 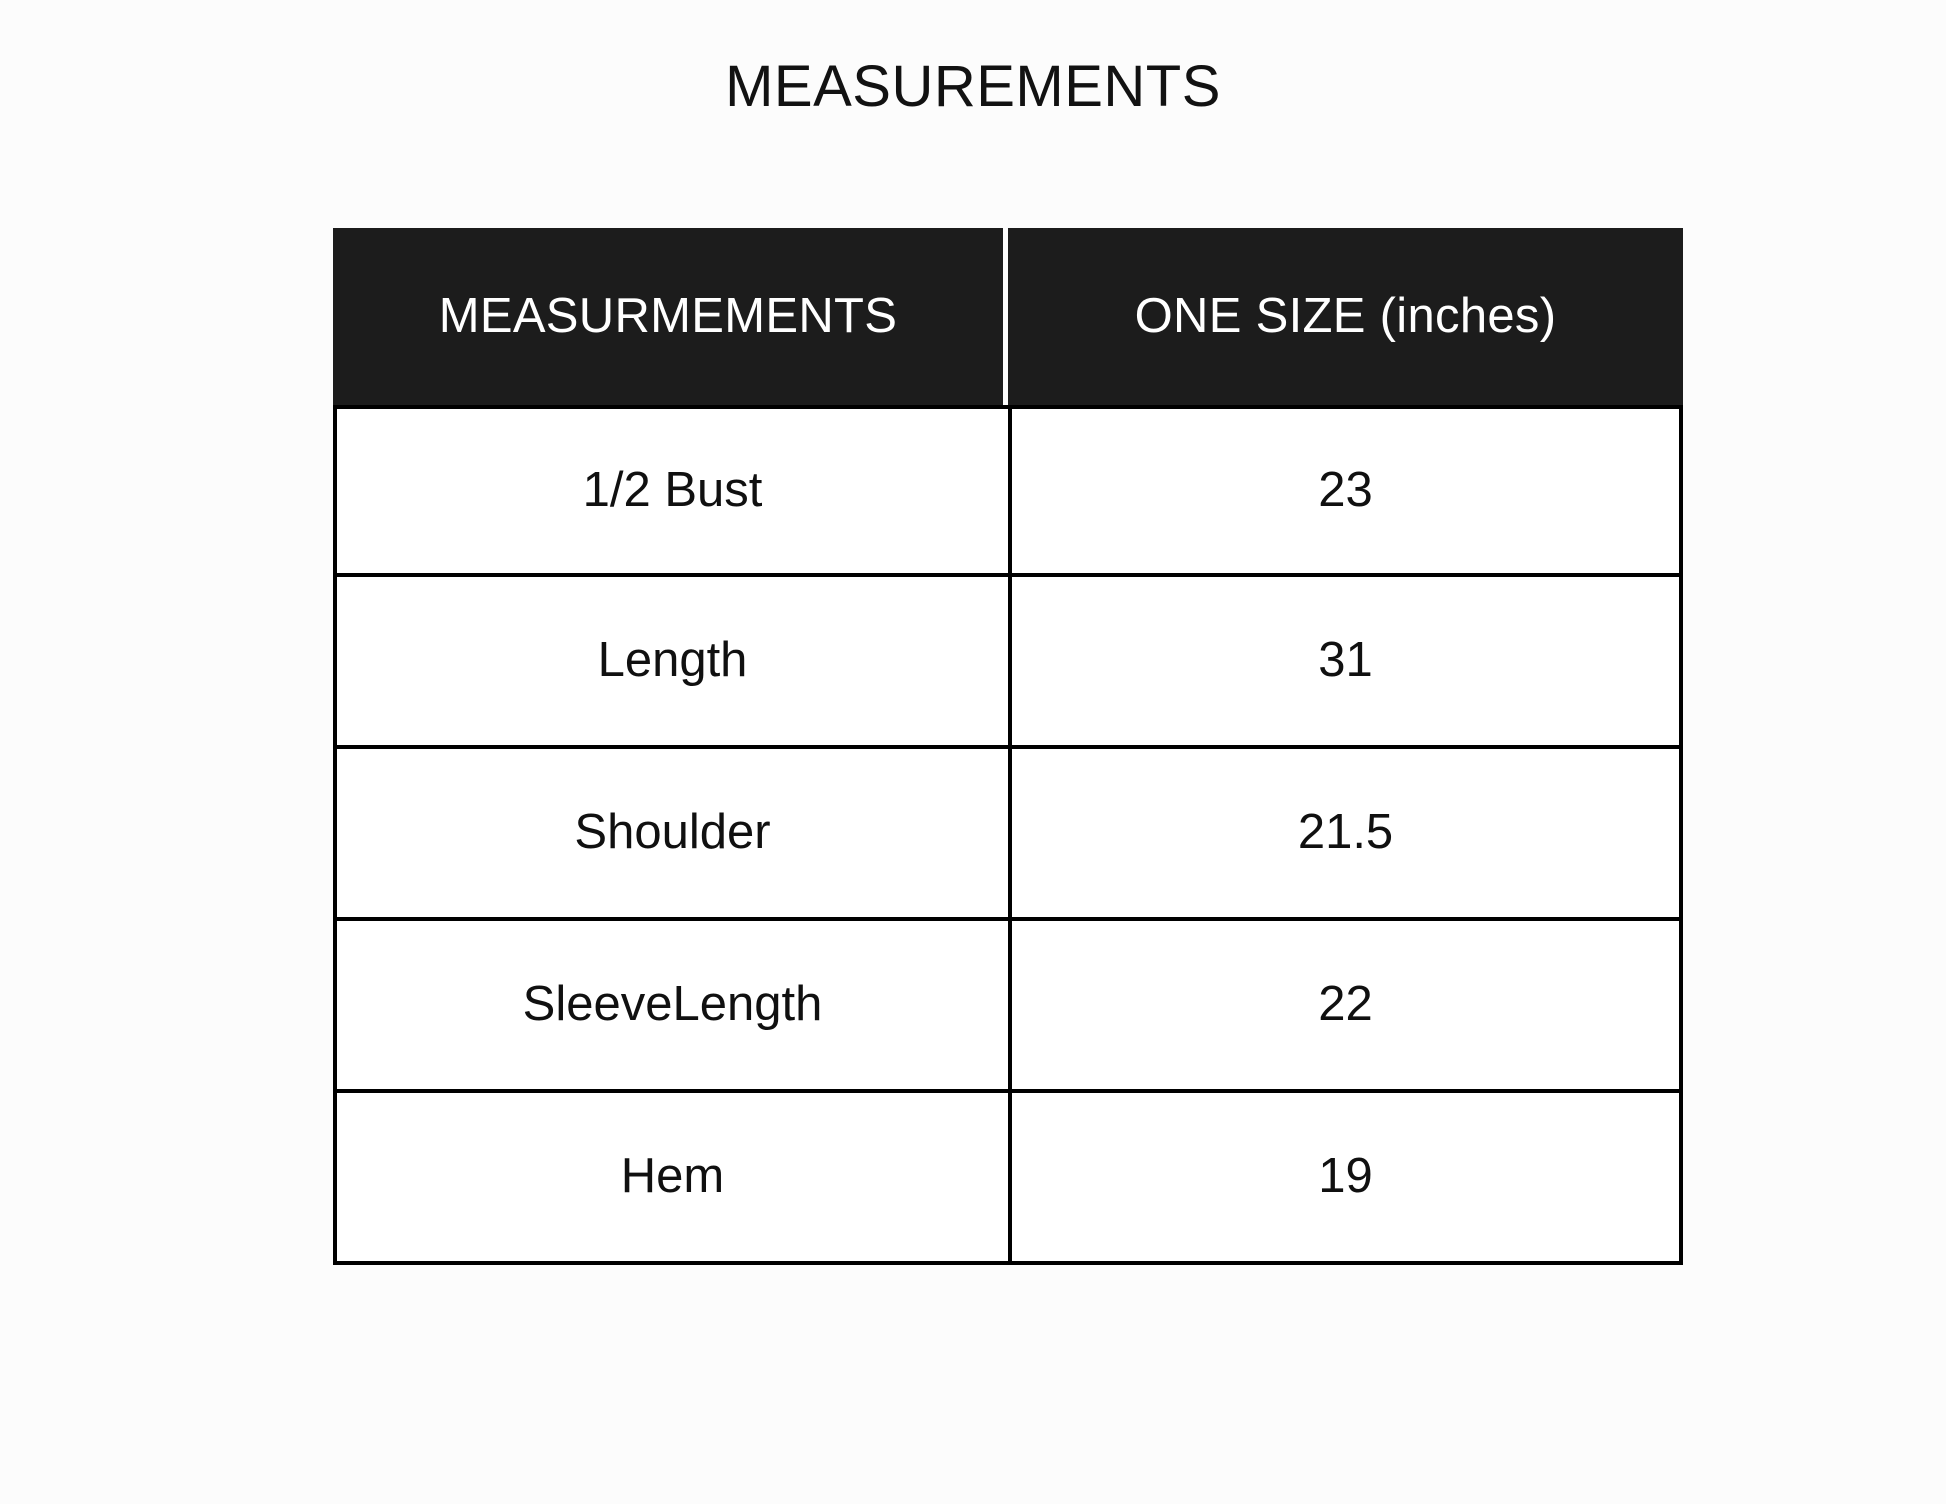 What do you see at coordinates (1345, 663) in the screenshot?
I see `cell-measurement-value: 31` at bounding box center [1345, 663].